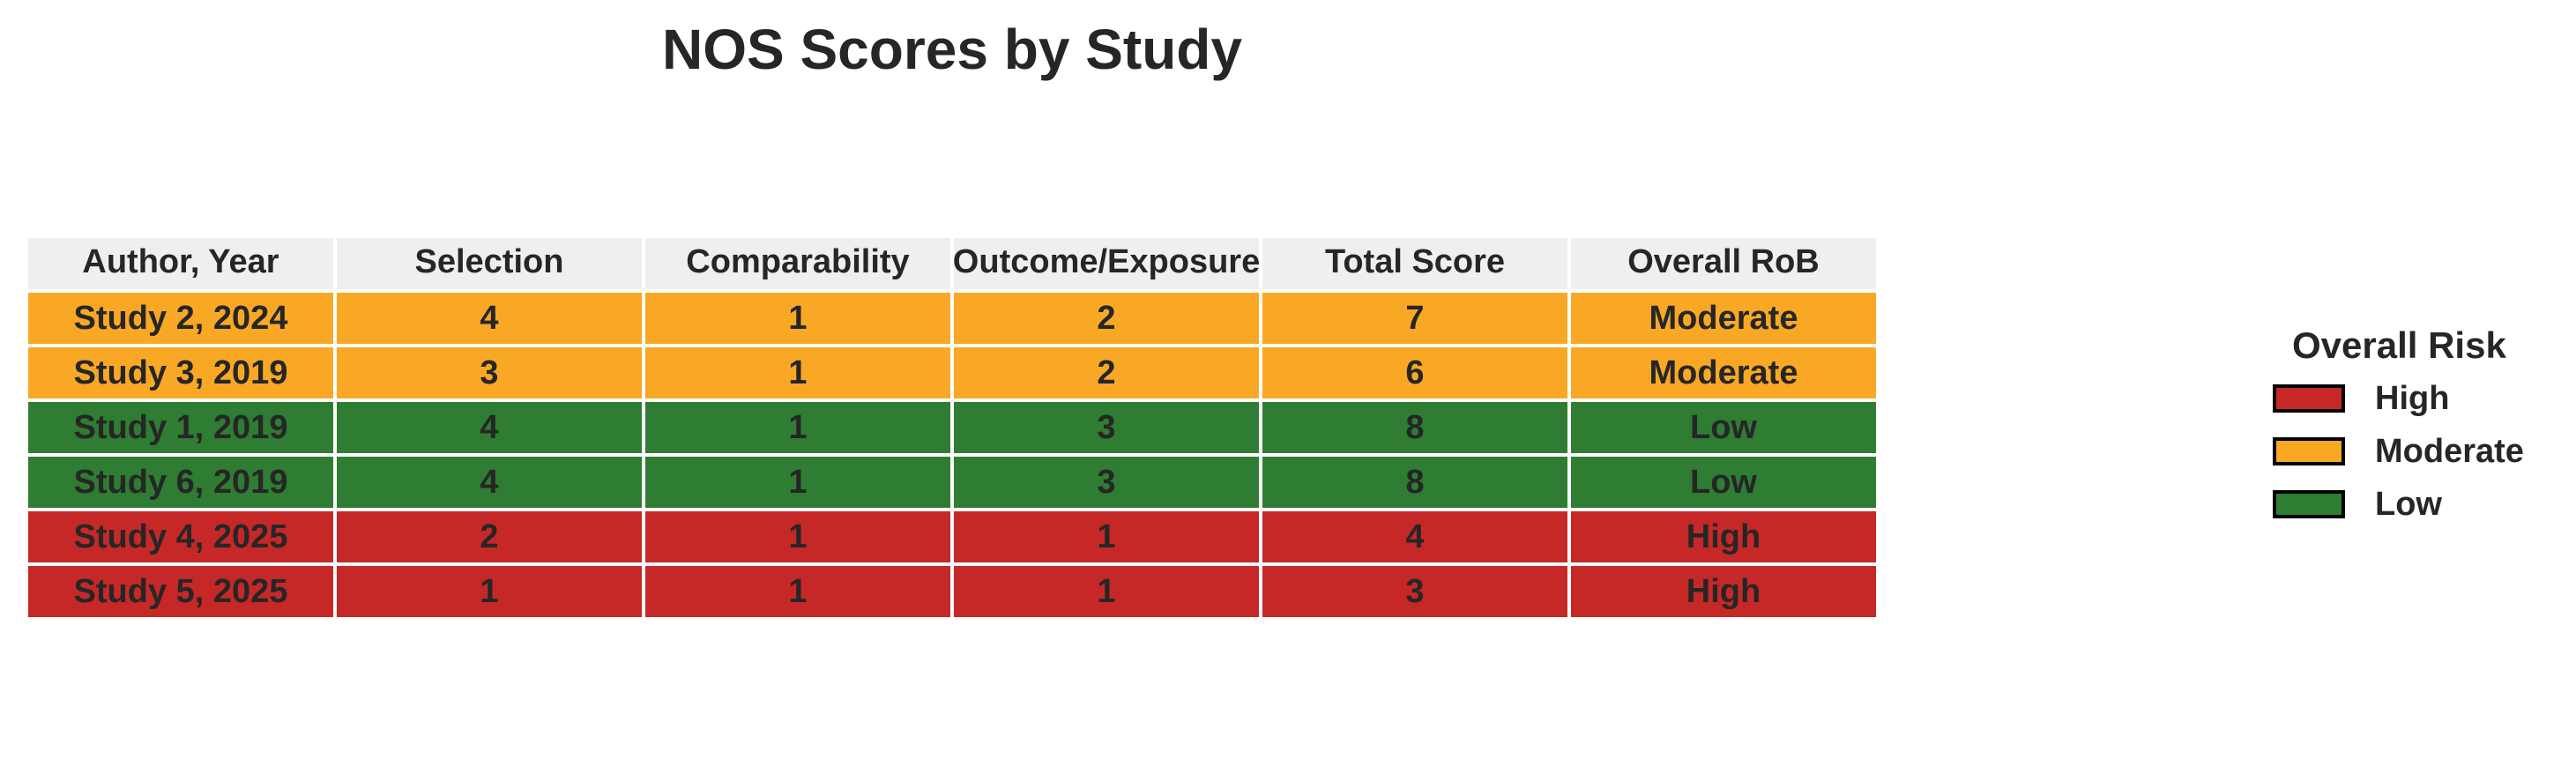 This screenshot has height=767, width=2576. Describe the element at coordinates (1108, 265) in the screenshot. I see `column-header: Outcome/Exposure` at that location.